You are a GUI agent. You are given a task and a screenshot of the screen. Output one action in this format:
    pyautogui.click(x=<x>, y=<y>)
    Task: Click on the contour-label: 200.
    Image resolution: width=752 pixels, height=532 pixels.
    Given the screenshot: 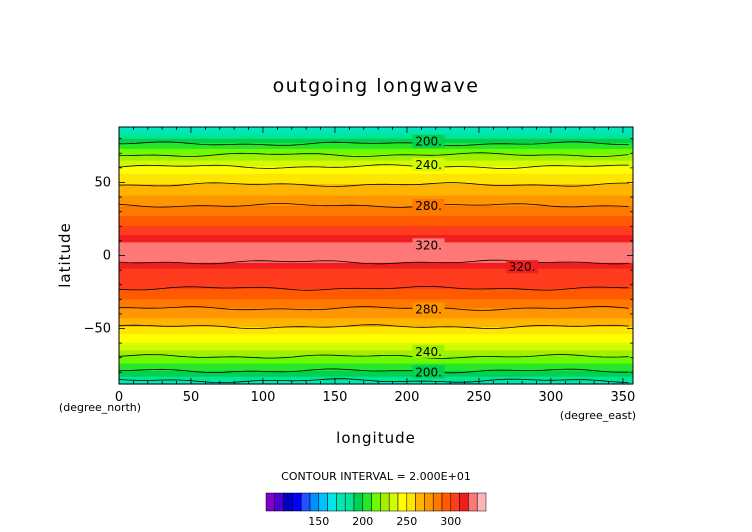 What is the action you would take?
    pyautogui.click(x=428, y=142)
    